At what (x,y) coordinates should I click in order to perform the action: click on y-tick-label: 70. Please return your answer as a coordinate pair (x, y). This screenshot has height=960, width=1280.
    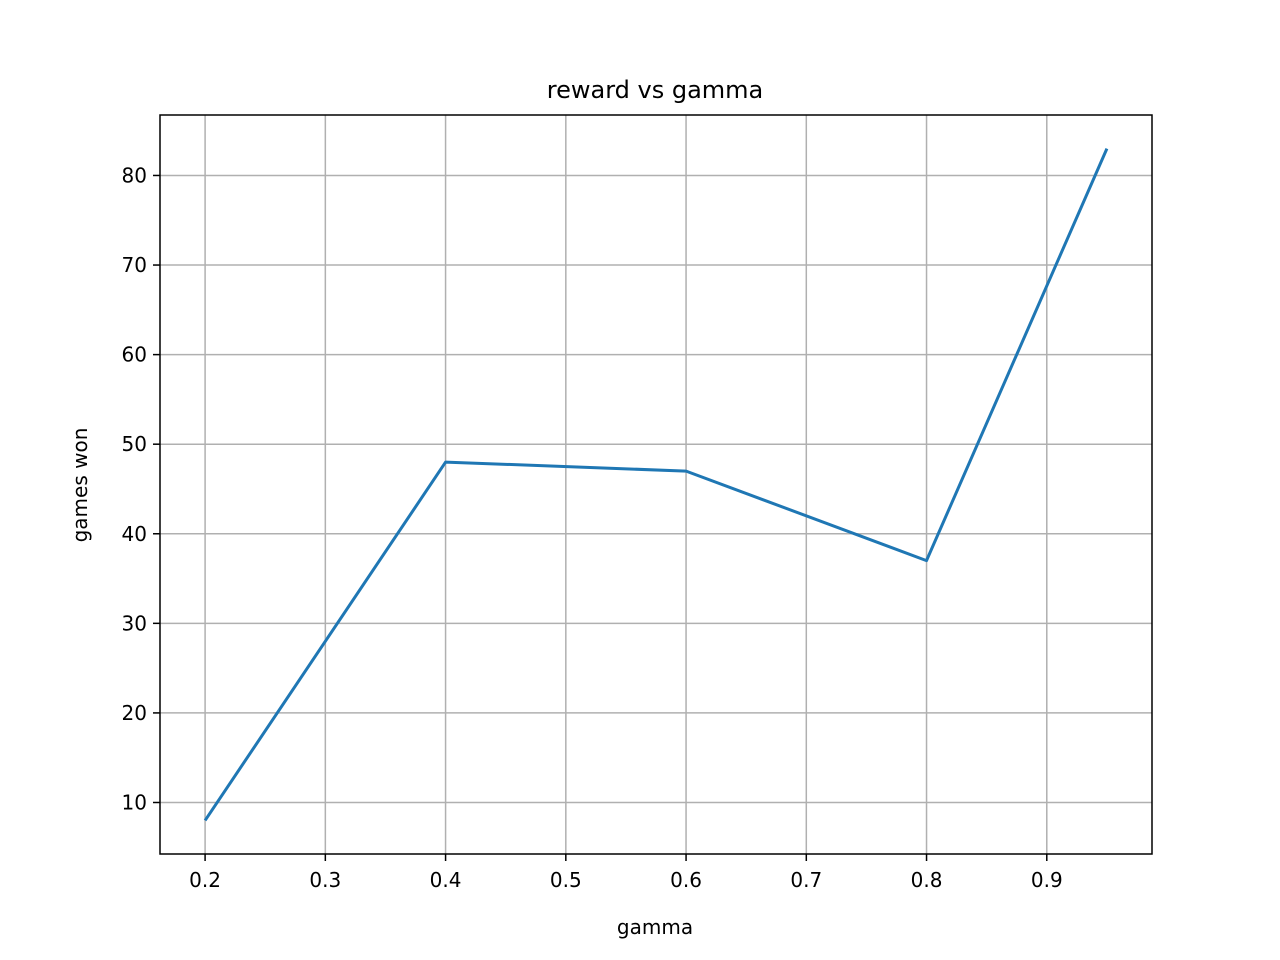
    Looking at the image, I should click on (134, 265).